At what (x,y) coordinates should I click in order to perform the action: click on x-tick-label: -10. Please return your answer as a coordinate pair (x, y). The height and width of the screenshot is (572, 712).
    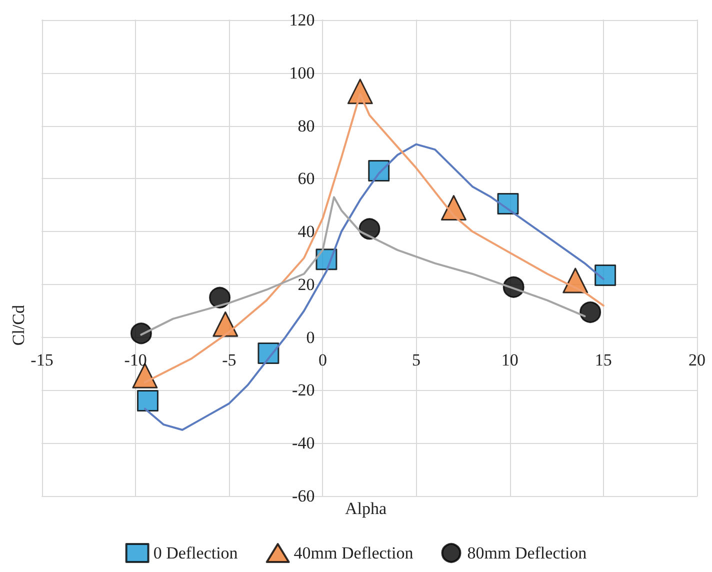
    Looking at the image, I should click on (135, 360).